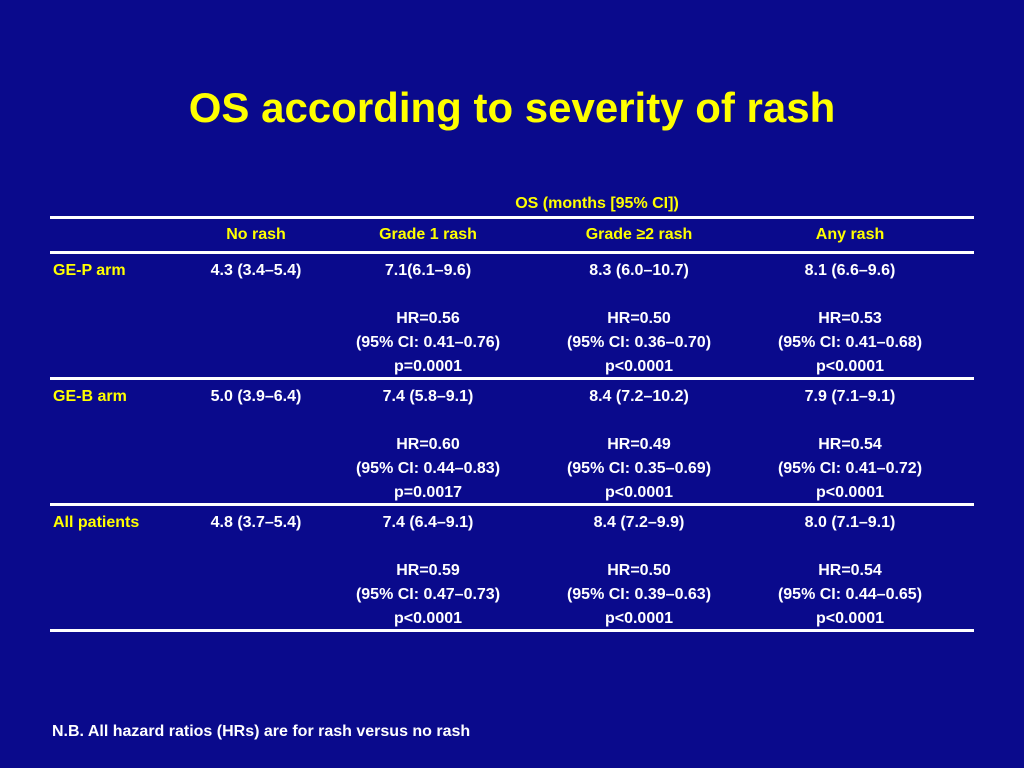 This screenshot has width=1024, height=768. Describe the element at coordinates (256, 522) in the screenshot. I see `no-rash-cell: 4.8 (3.7–5.4)` at that location.